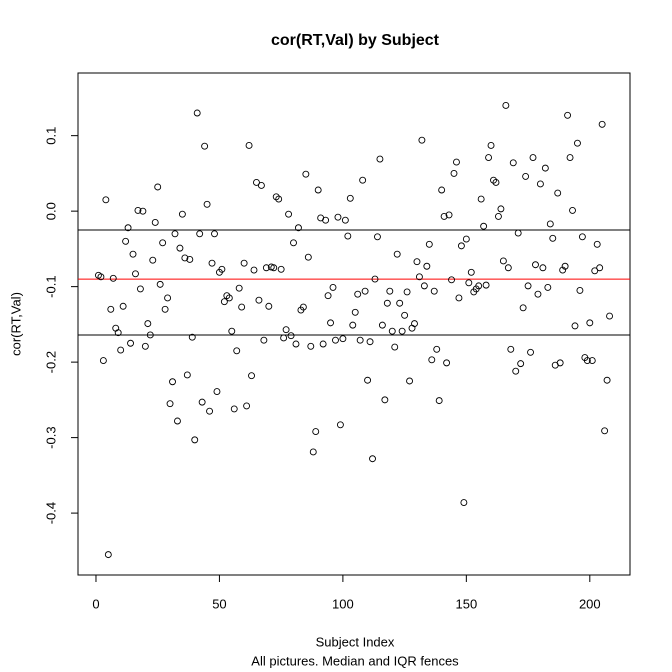 The height and width of the screenshot is (672, 672). Describe the element at coordinates (355, 641) in the screenshot. I see `x-axis-label: Subject Index` at that location.